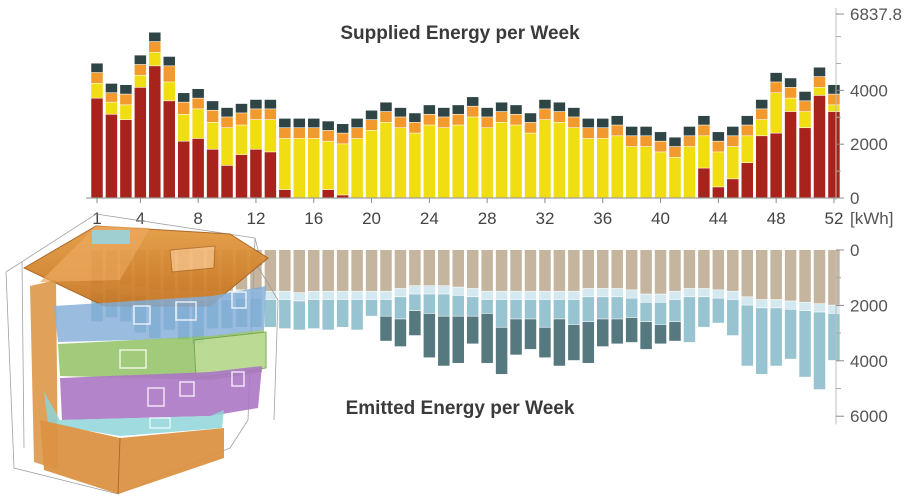 This screenshot has height=500, width=920. Describe the element at coordinates (602, 218) in the screenshot. I see `x-tick-label: 36` at that location.